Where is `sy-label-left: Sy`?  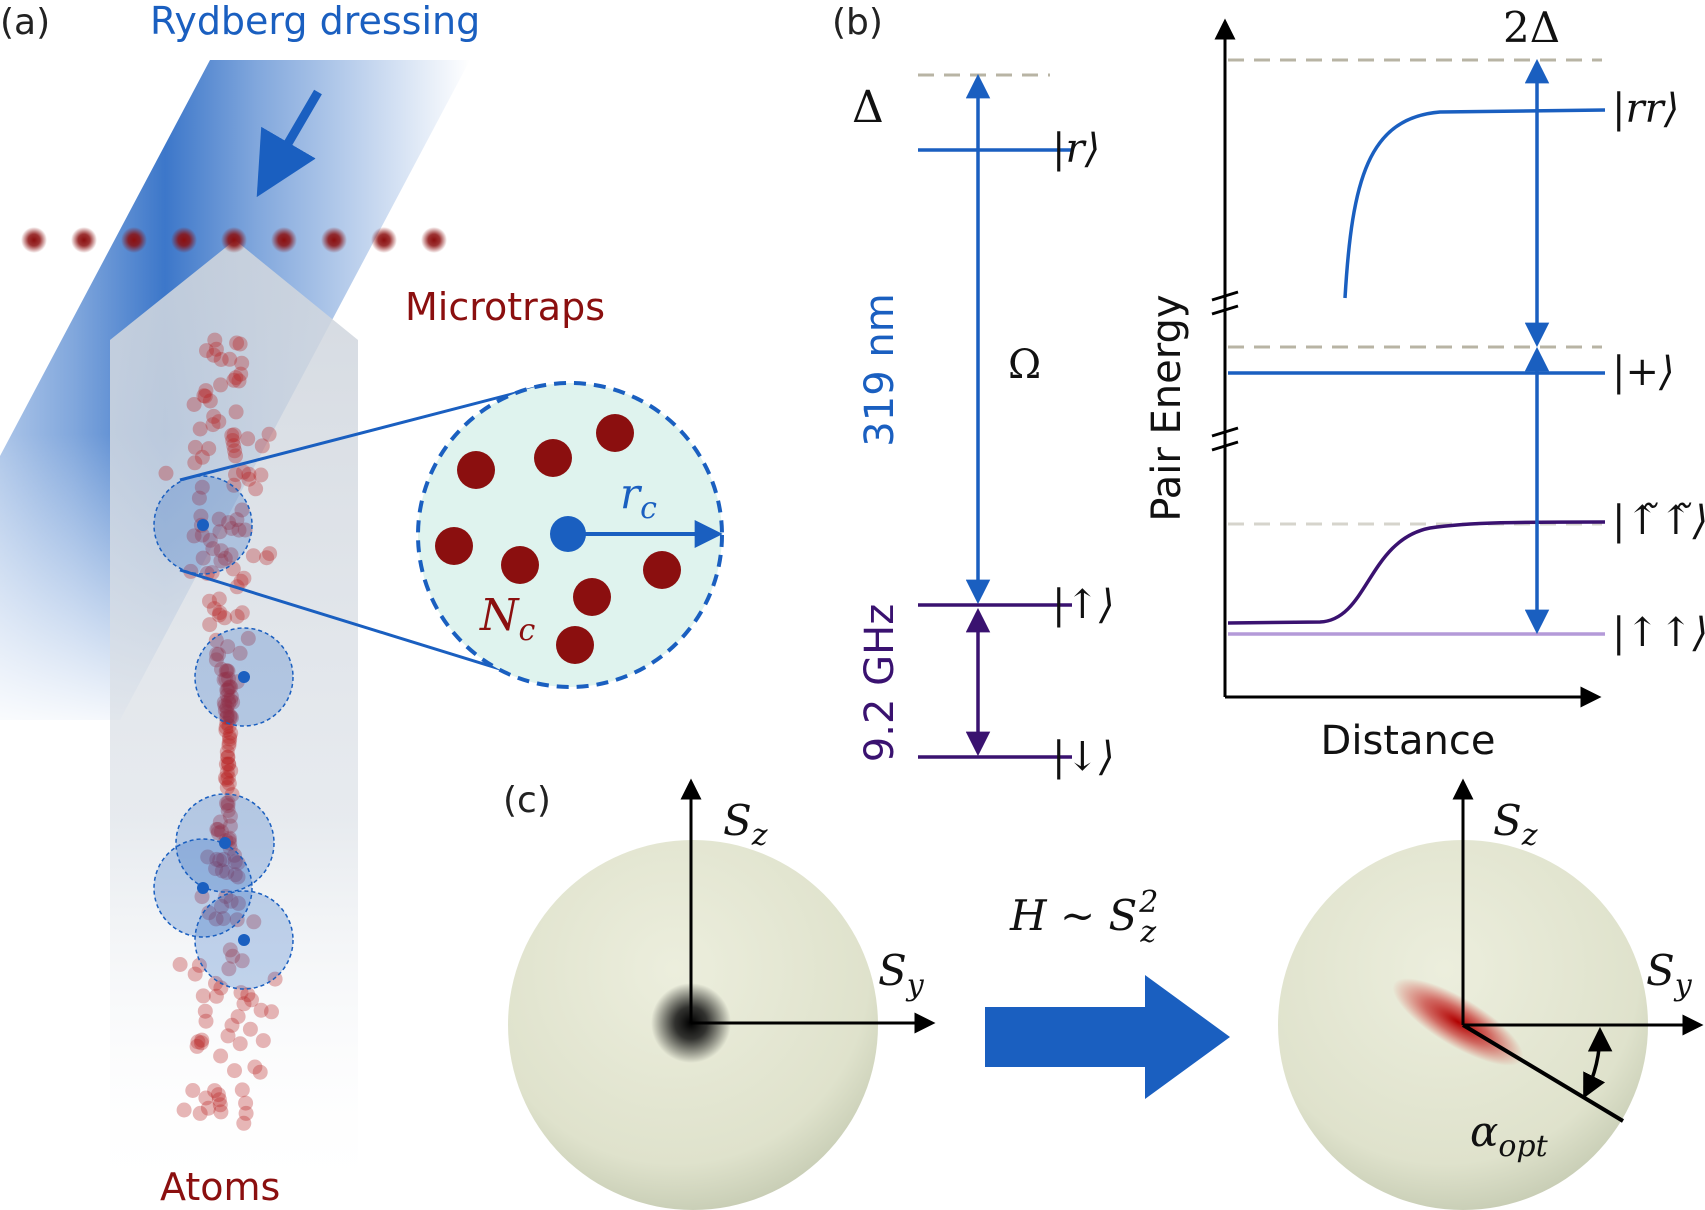 sy-label-left: Sy is located at coordinates (901, 974).